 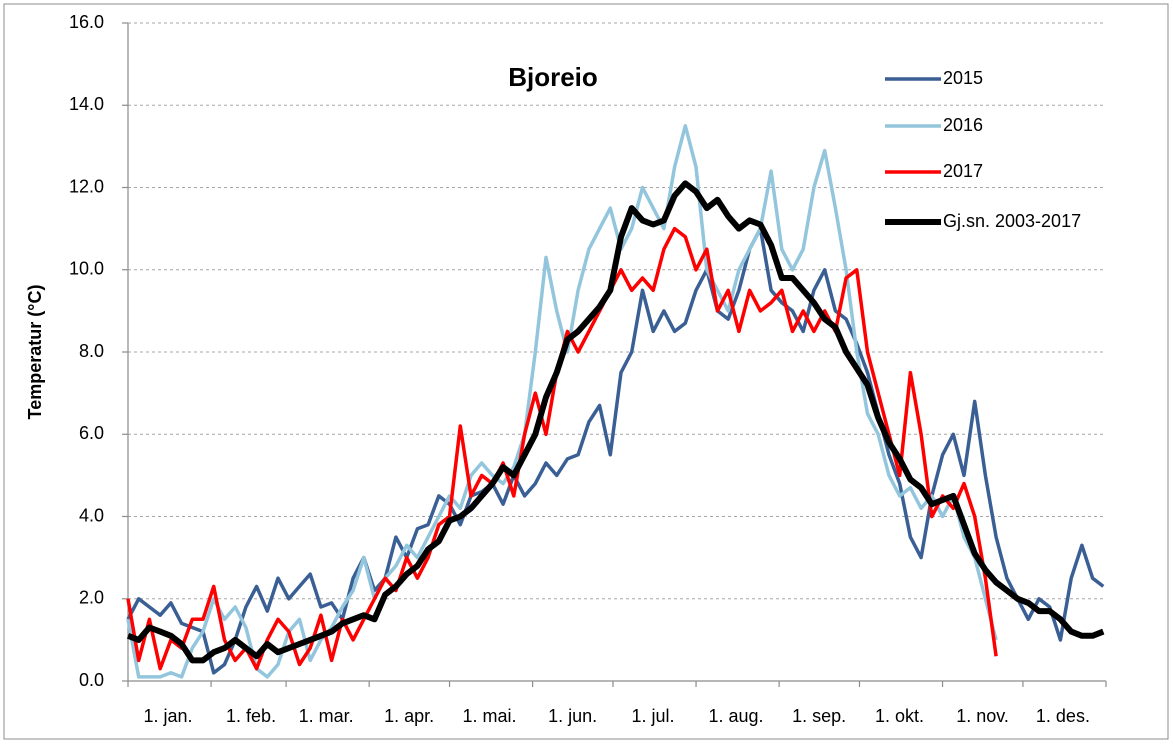 What do you see at coordinates (736, 716) in the screenshot?
I see `x-tick-label: 1. aug.` at bounding box center [736, 716].